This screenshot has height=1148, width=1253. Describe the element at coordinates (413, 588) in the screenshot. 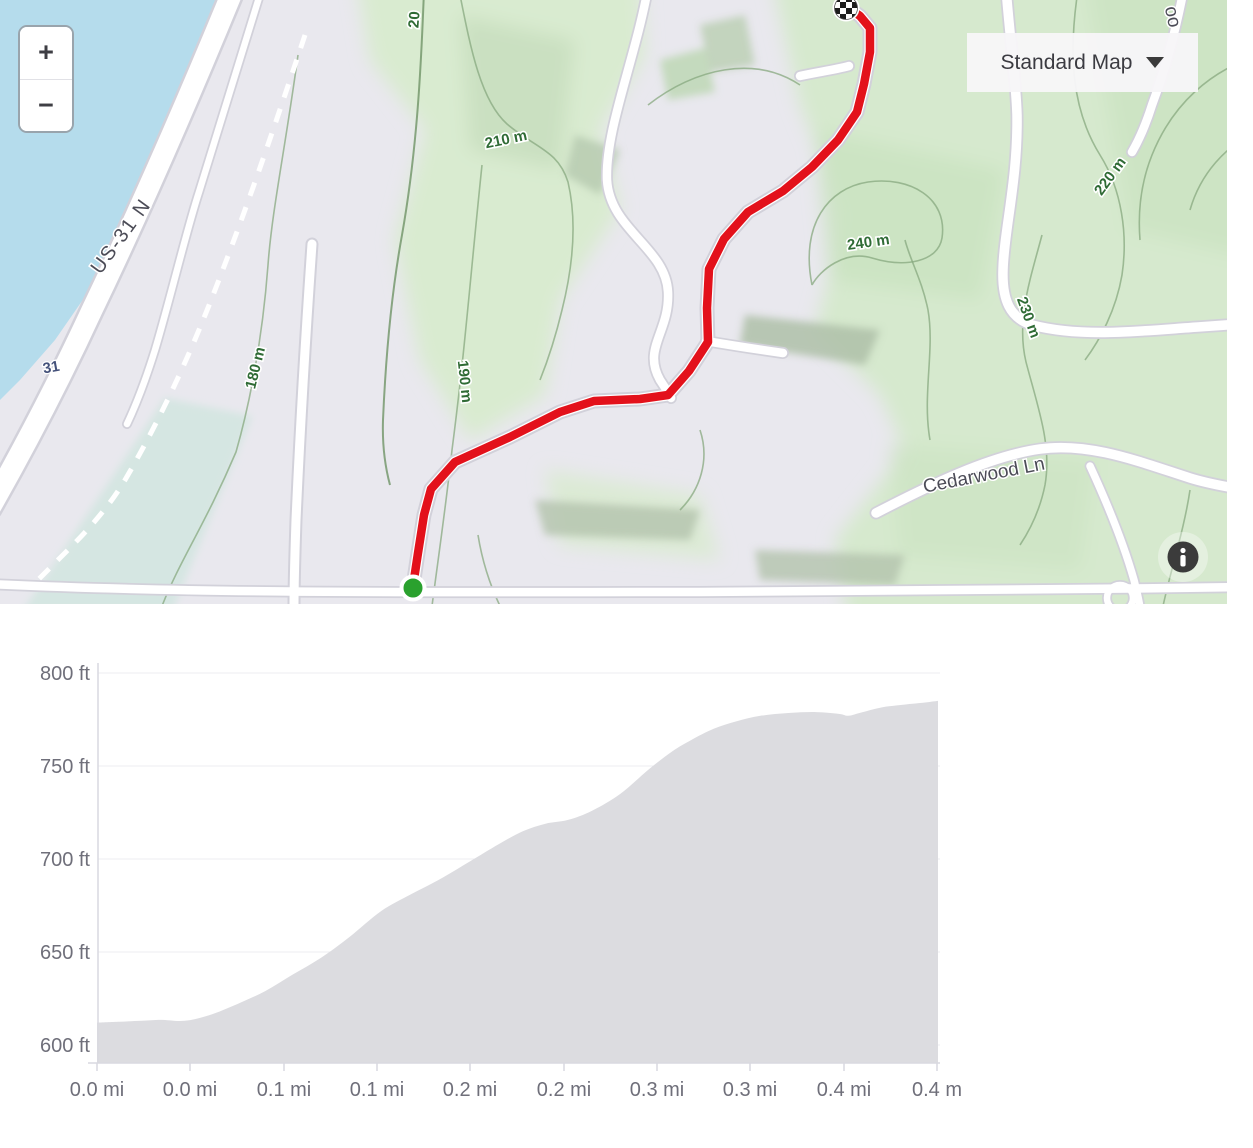

I see `start-marker` at that location.